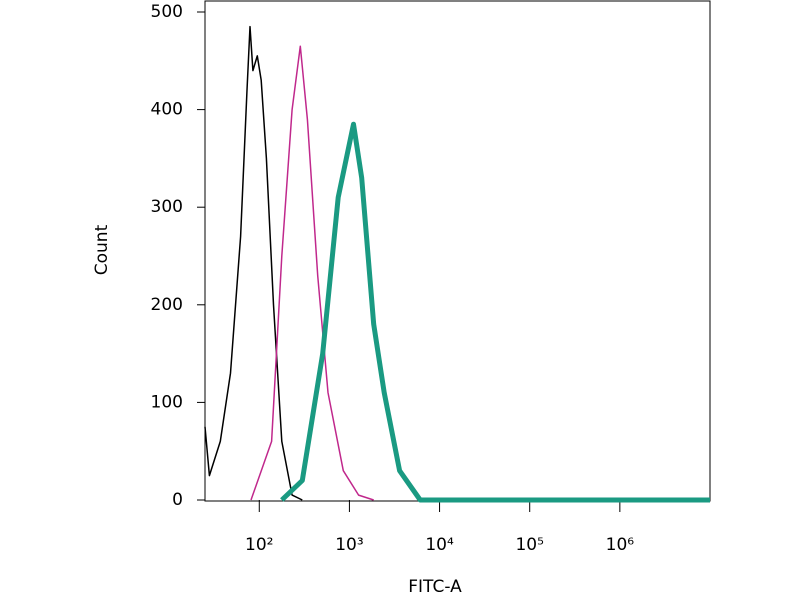 The height and width of the screenshot is (604, 800). What do you see at coordinates (529, 545) in the screenshot?
I see `x-tick-label: 10⁵` at bounding box center [529, 545].